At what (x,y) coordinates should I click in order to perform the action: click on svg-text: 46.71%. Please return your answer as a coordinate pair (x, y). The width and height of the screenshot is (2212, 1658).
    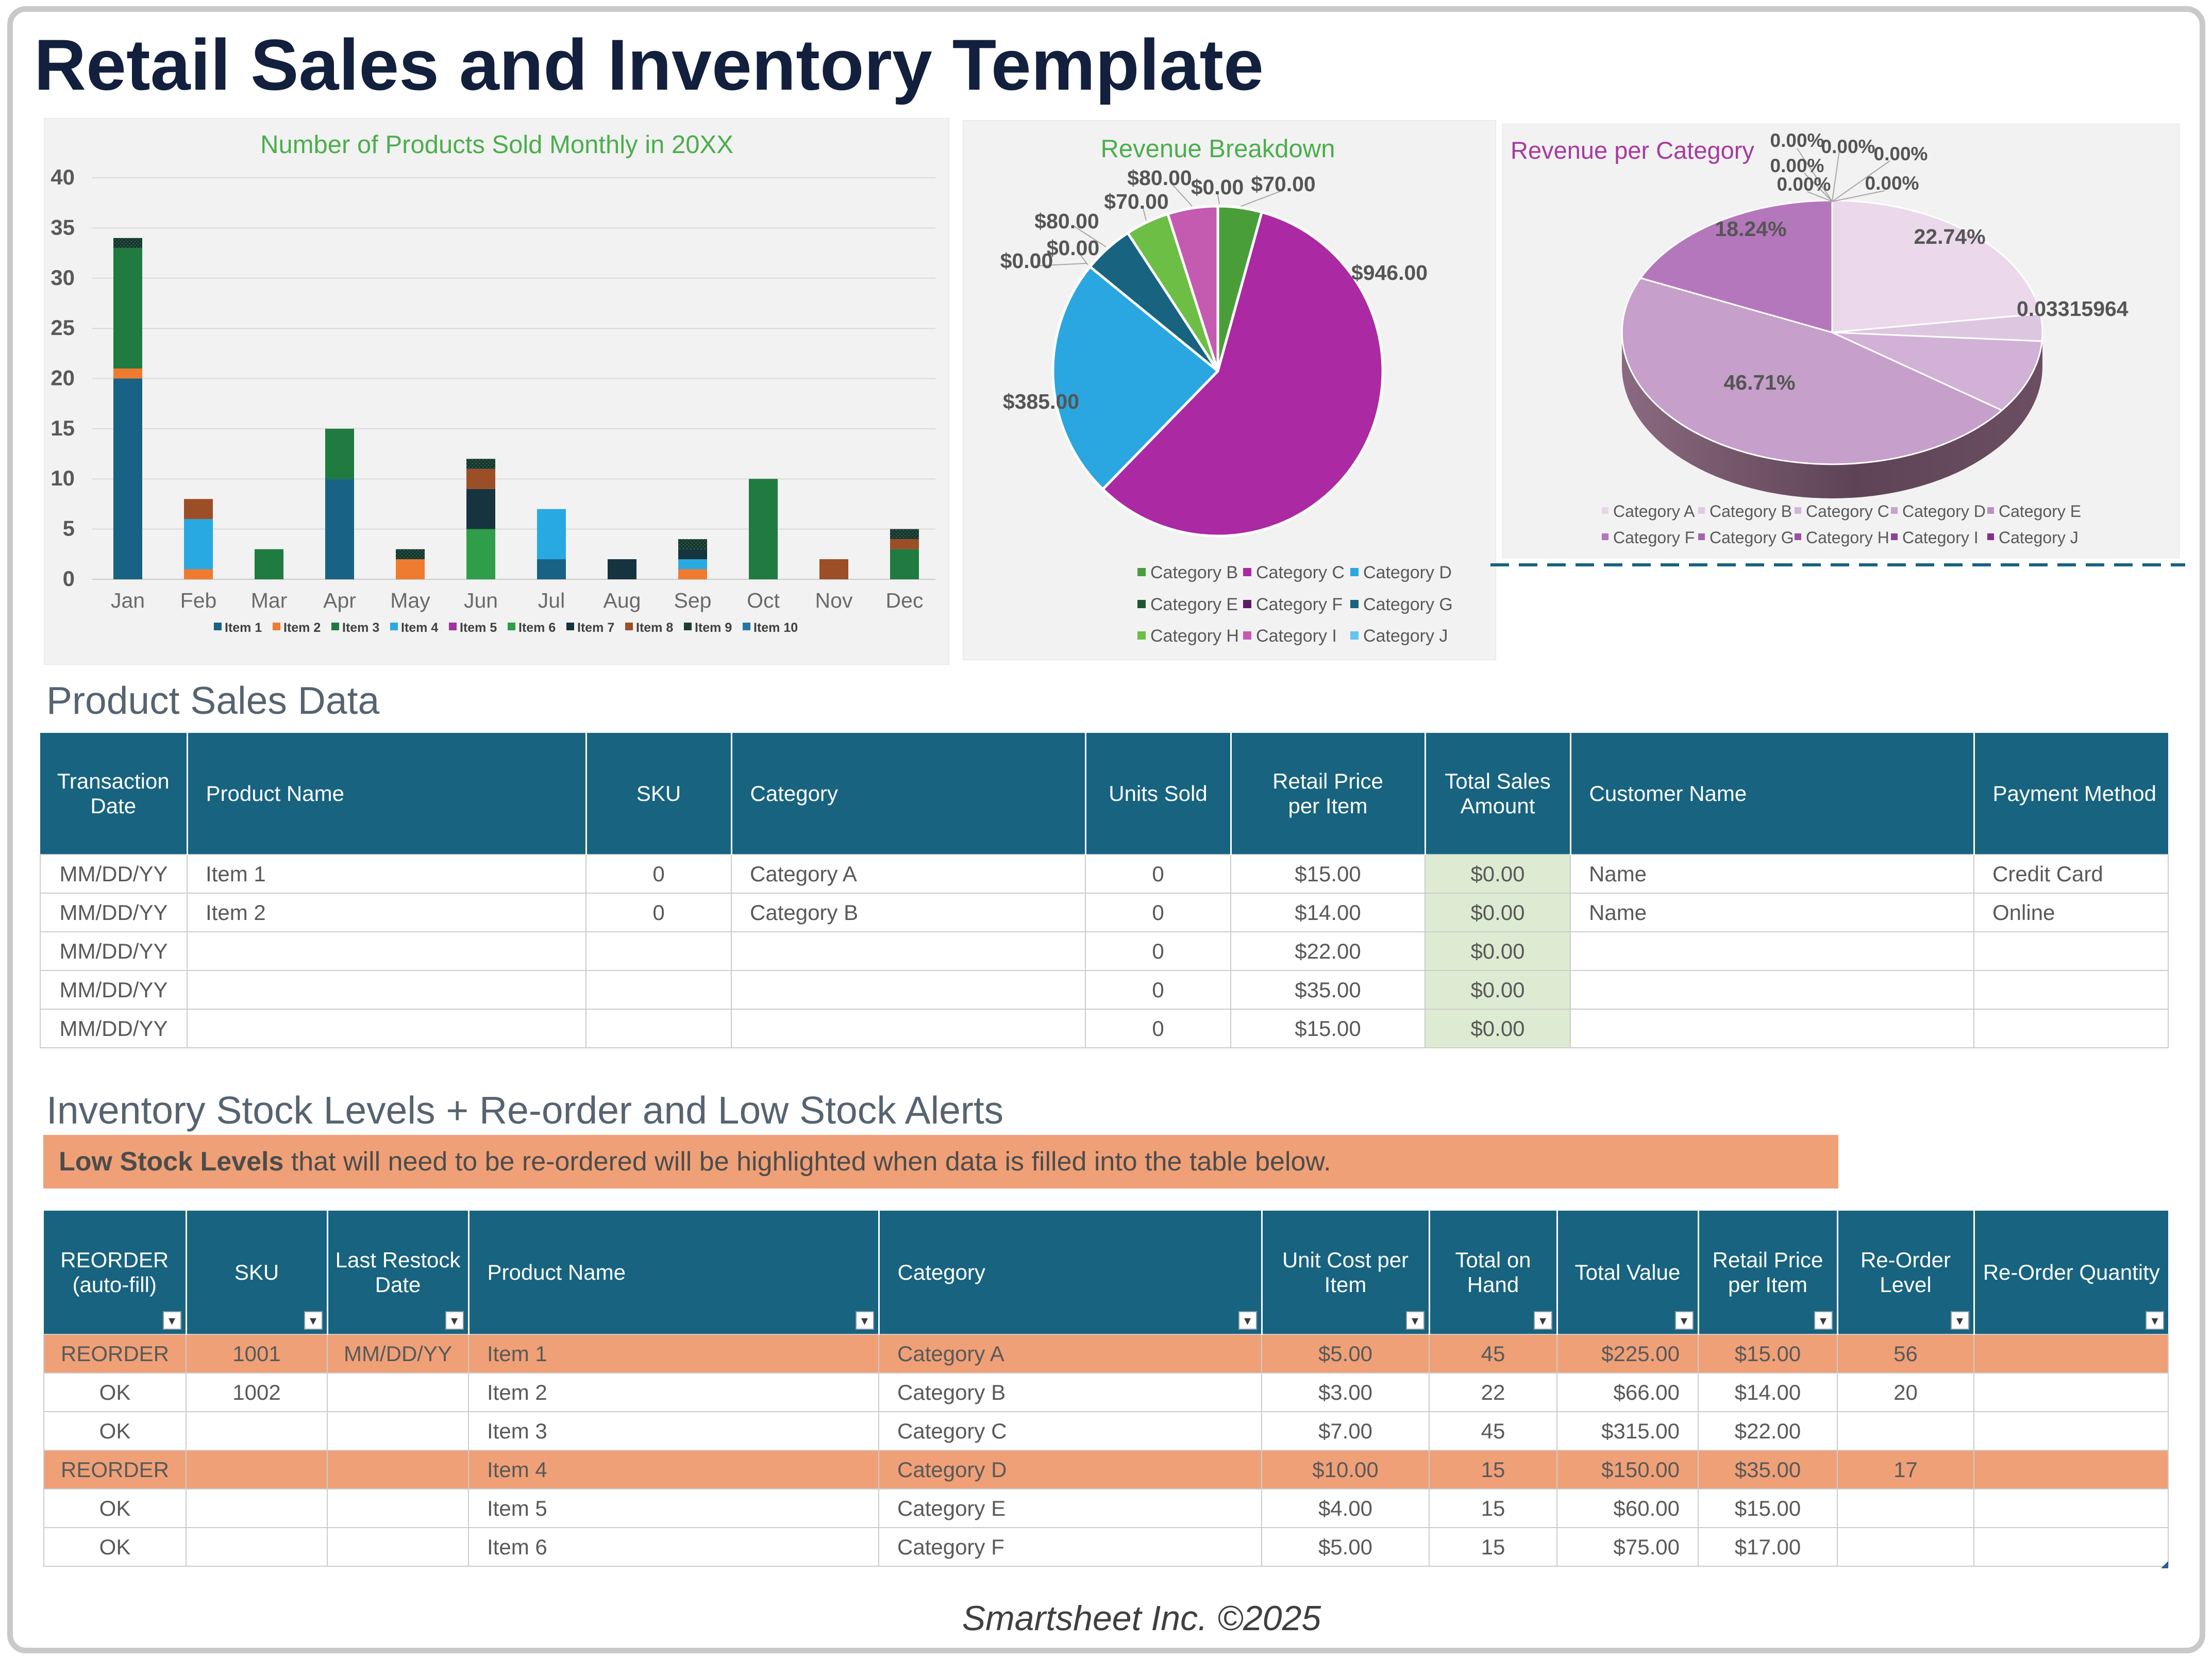
    Looking at the image, I should click on (1759, 383).